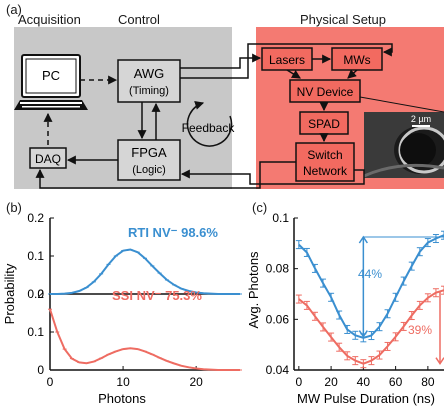 The image size is (444, 414). What do you see at coordinates (9, 293) in the screenshot?
I see `b-ylabel: Probability` at bounding box center [9, 293].